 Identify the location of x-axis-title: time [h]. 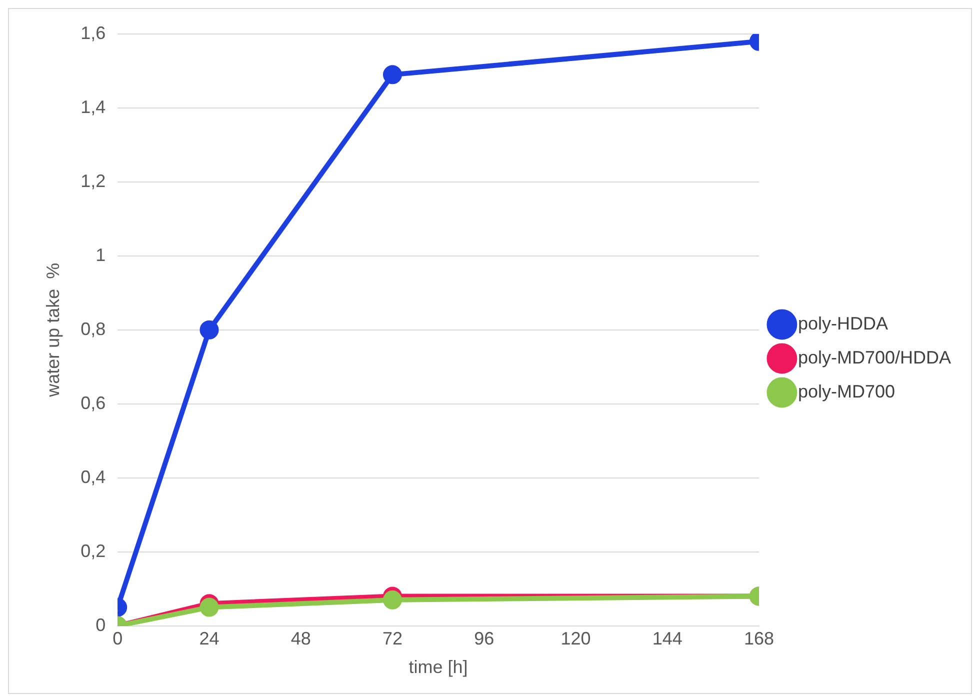
(438, 667).